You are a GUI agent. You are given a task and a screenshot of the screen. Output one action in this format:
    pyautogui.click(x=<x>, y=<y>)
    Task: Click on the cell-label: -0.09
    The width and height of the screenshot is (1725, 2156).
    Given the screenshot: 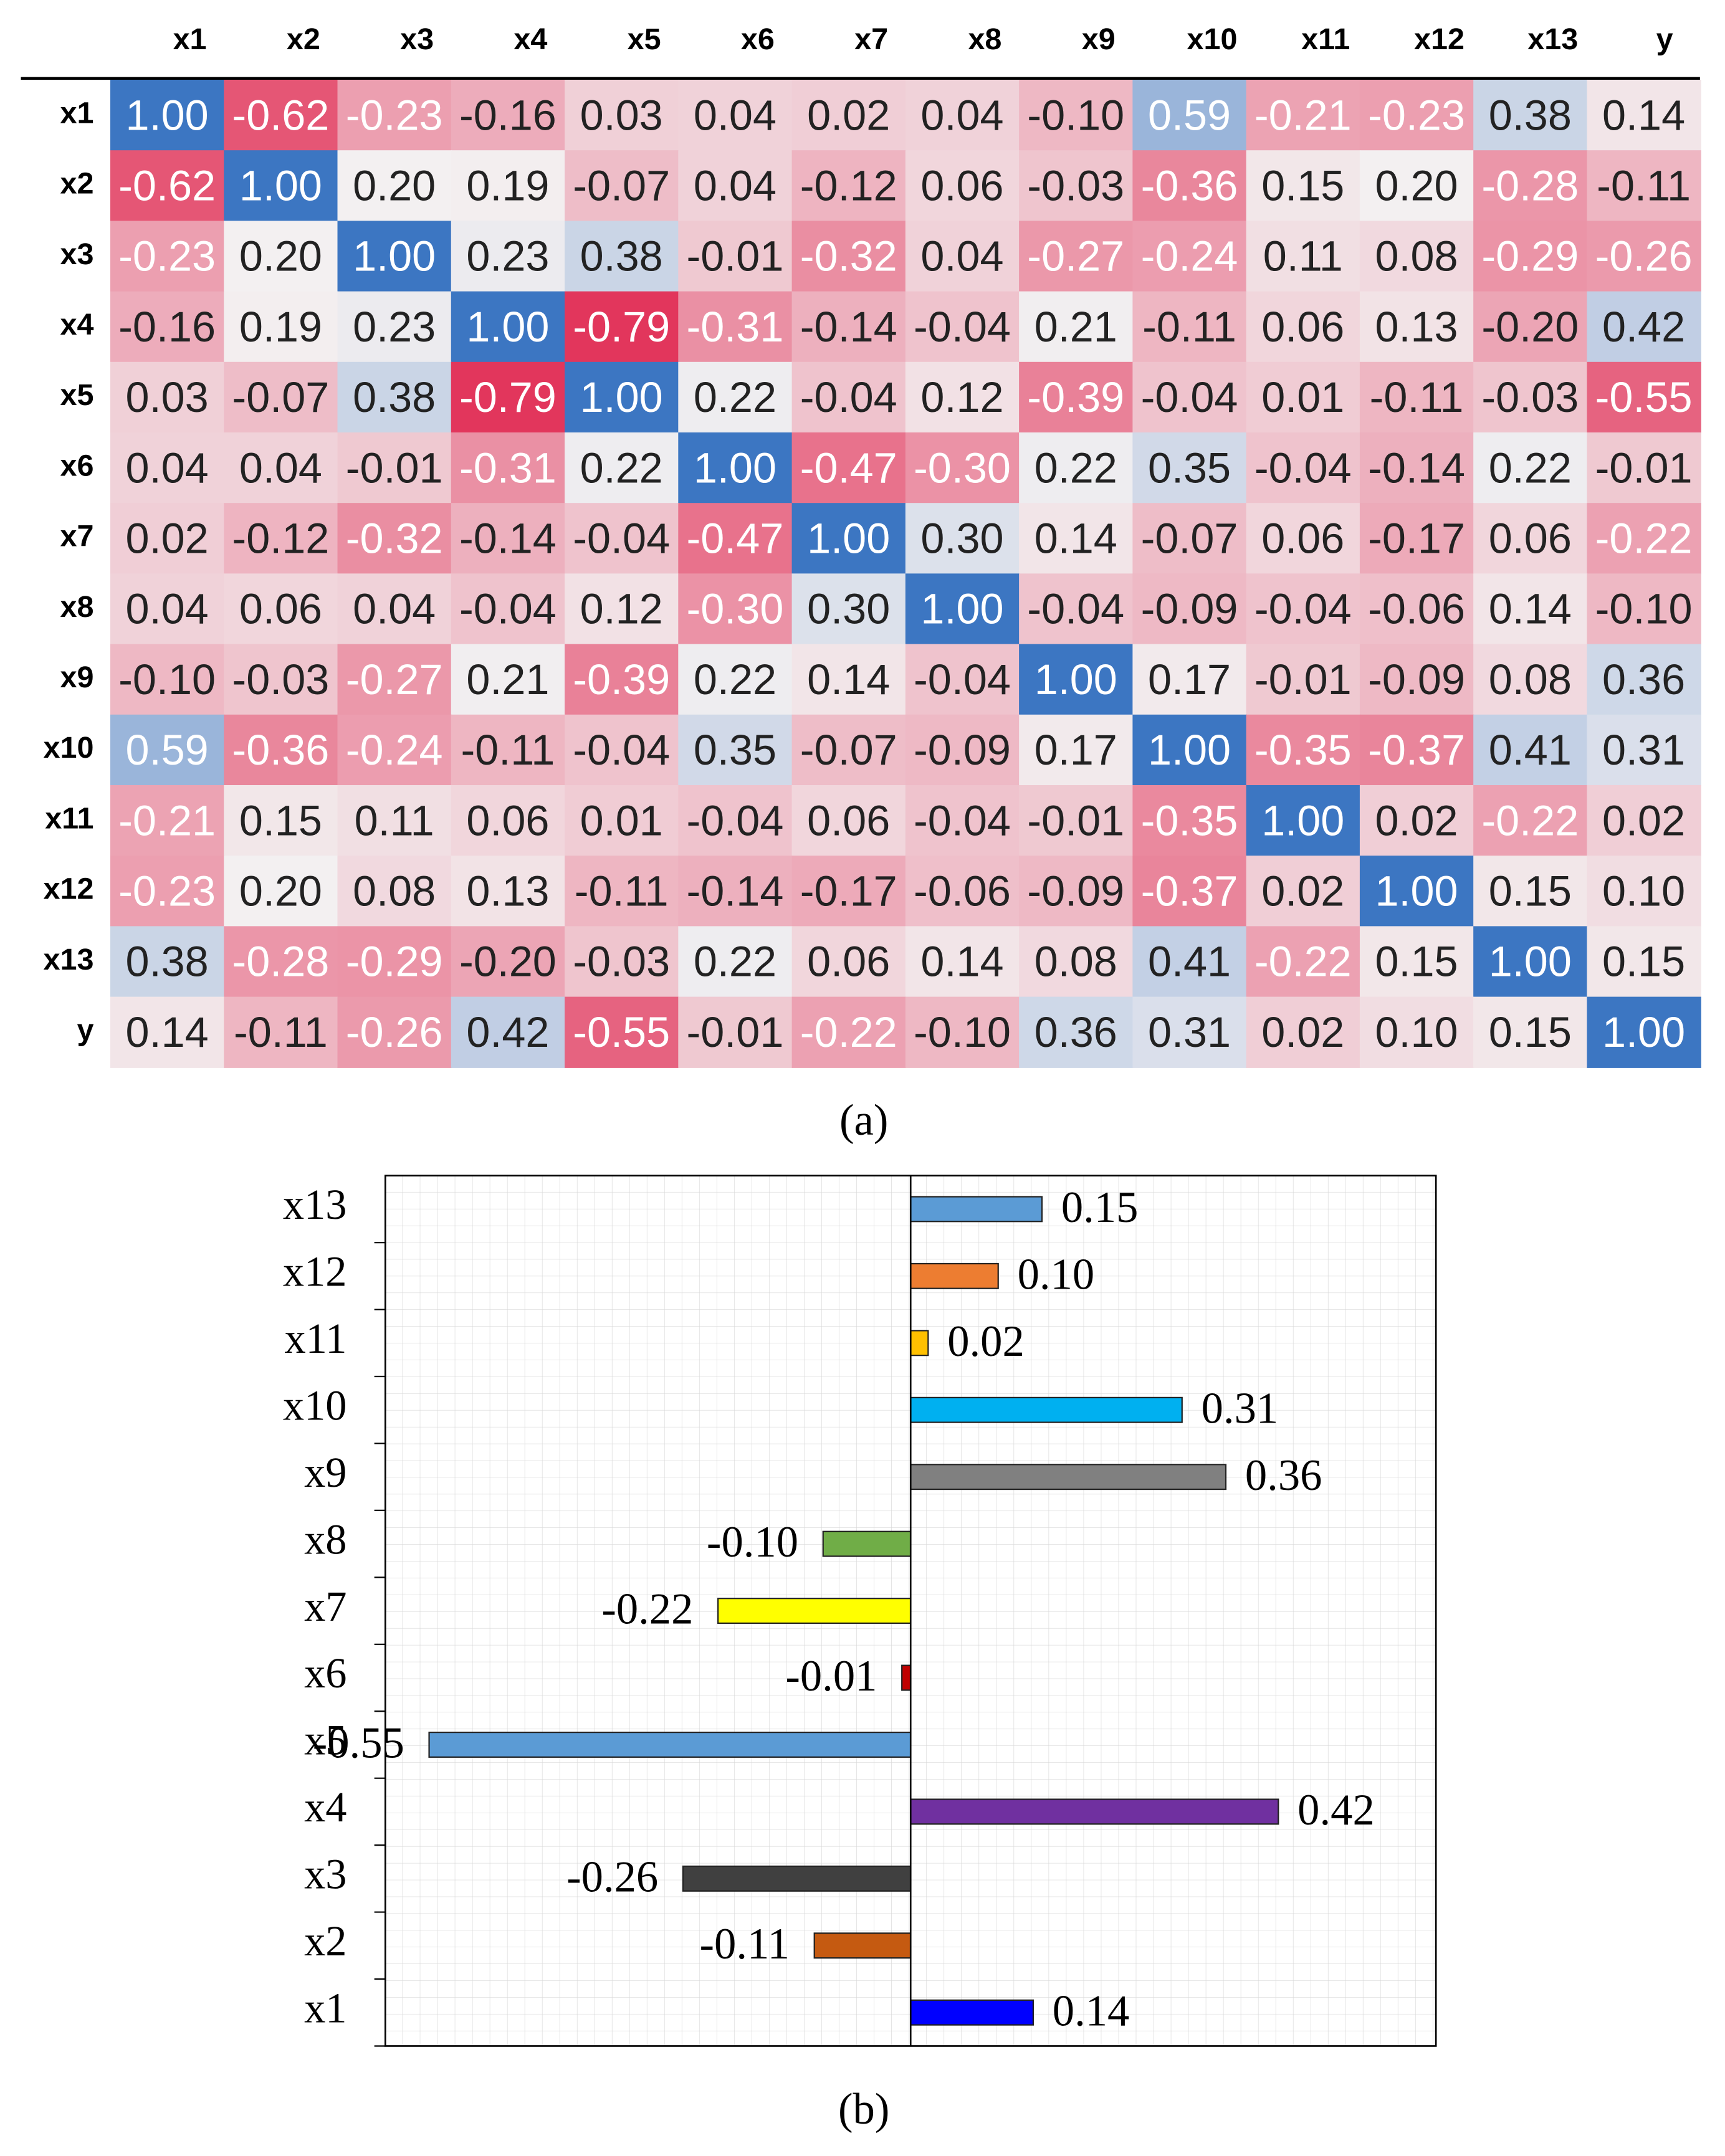 What is the action you would take?
    pyautogui.click(x=1189, y=609)
    